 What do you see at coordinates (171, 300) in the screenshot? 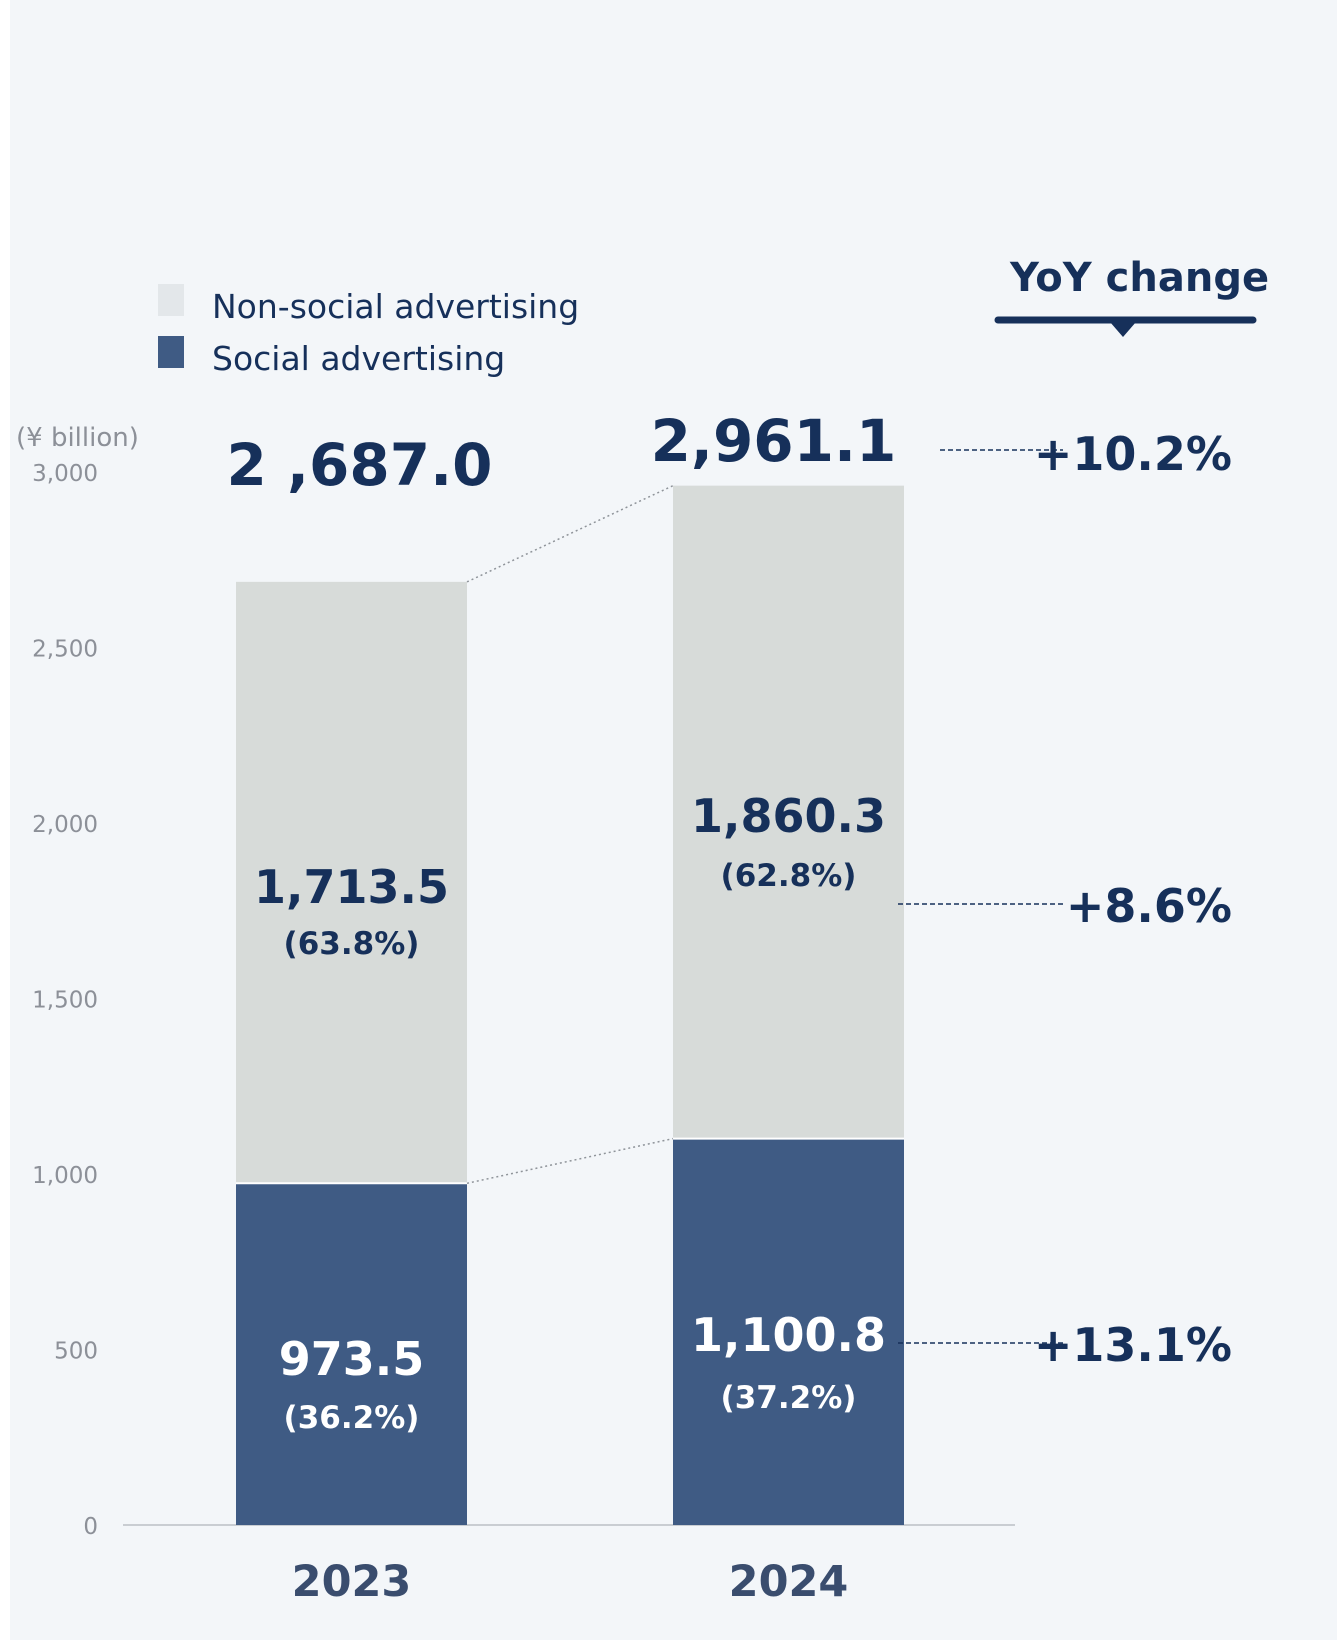
I see `legend-swatch-non-social` at bounding box center [171, 300].